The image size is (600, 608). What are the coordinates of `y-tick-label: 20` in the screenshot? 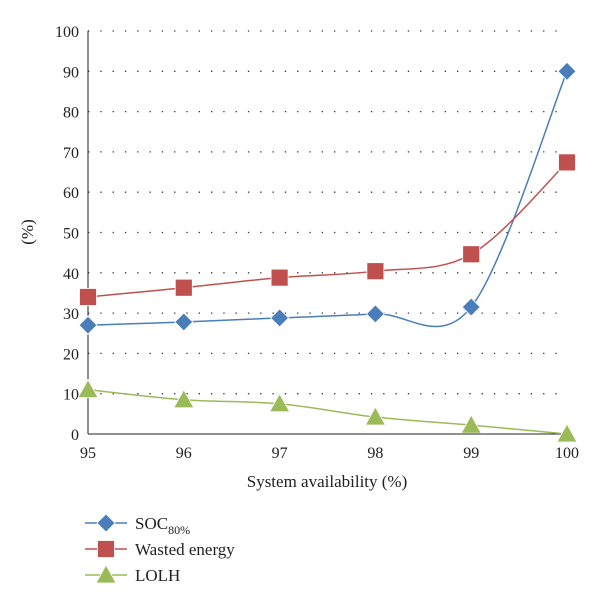 It's located at (71, 354).